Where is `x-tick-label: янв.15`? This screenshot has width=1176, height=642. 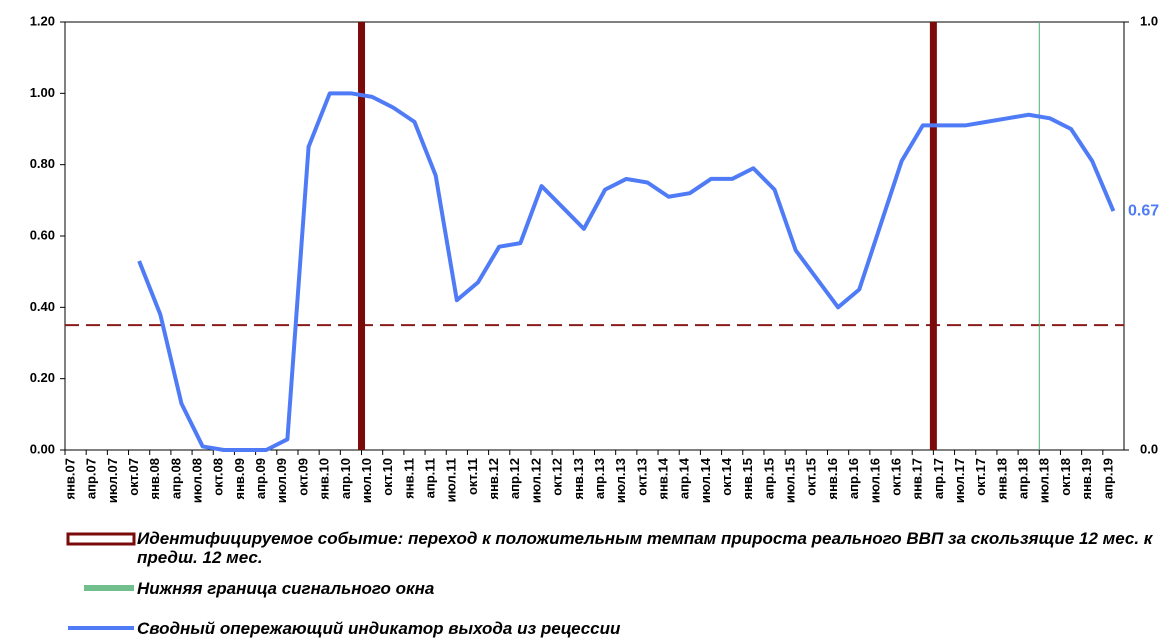
x-tick-label: янв.15 is located at coordinates (747, 479).